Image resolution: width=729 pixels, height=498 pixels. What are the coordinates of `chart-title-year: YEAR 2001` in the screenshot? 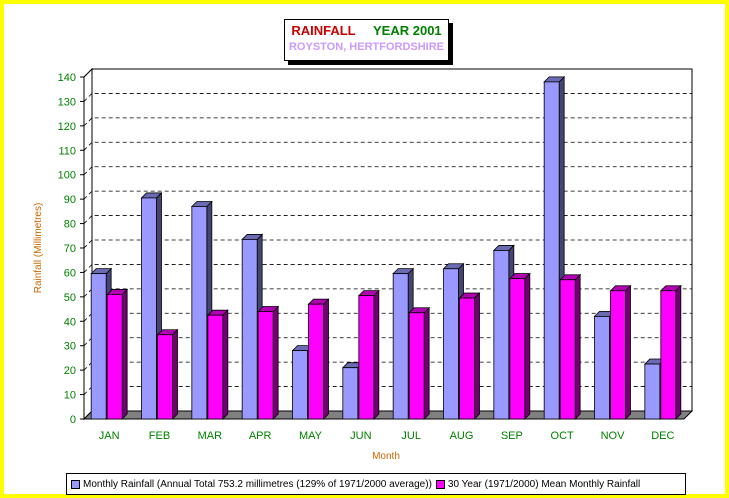 It's located at (407, 30).